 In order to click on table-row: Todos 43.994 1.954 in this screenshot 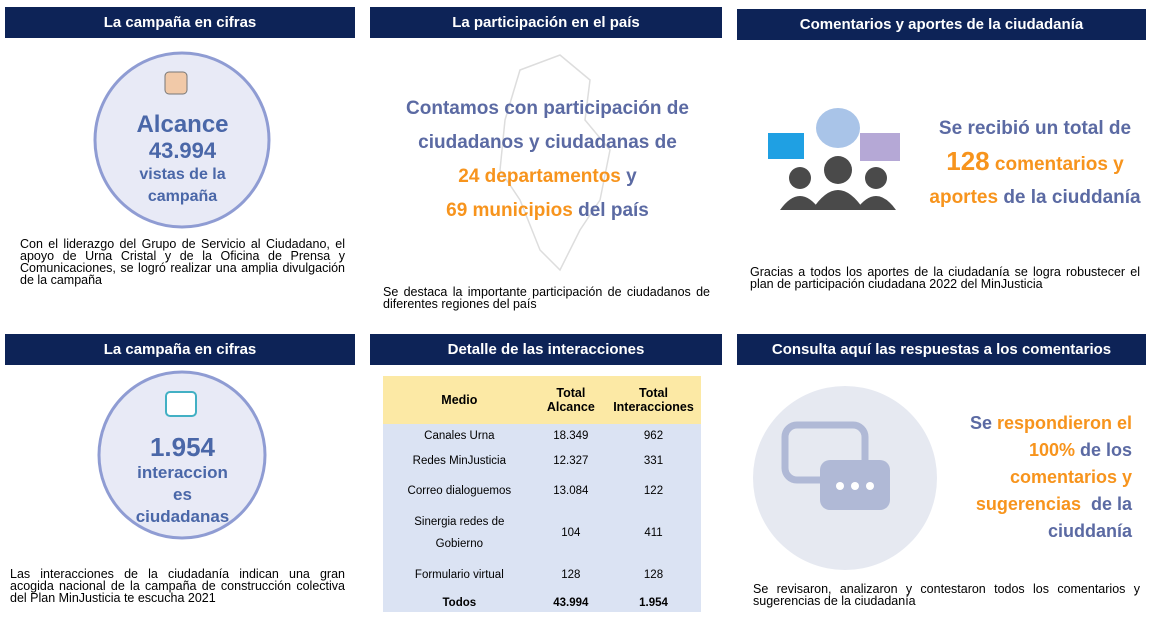, I will do `click(542, 603)`.